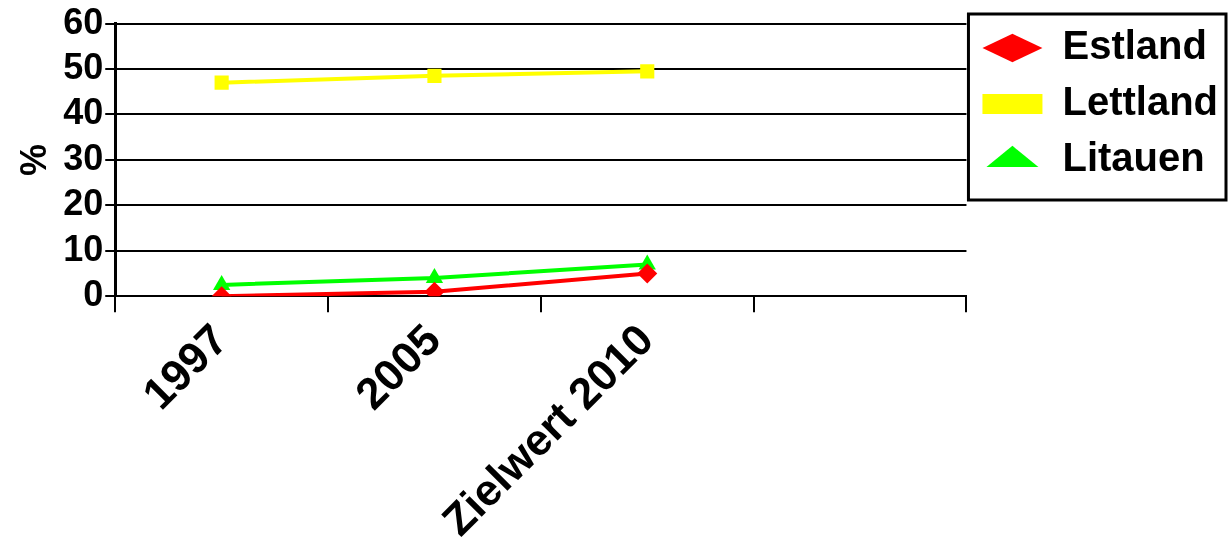  What do you see at coordinates (83, 157) in the screenshot?
I see `y-tick-label: 30` at bounding box center [83, 157].